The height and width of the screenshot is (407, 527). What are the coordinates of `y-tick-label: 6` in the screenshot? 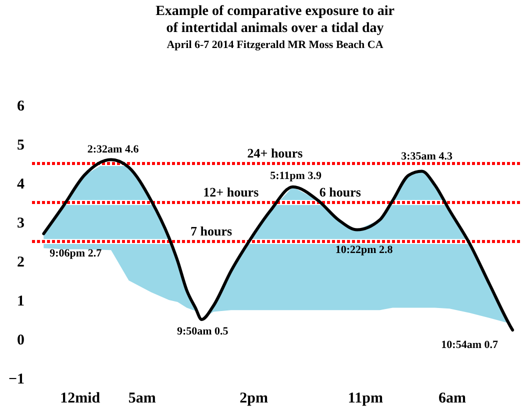 It's located at (21, 106).